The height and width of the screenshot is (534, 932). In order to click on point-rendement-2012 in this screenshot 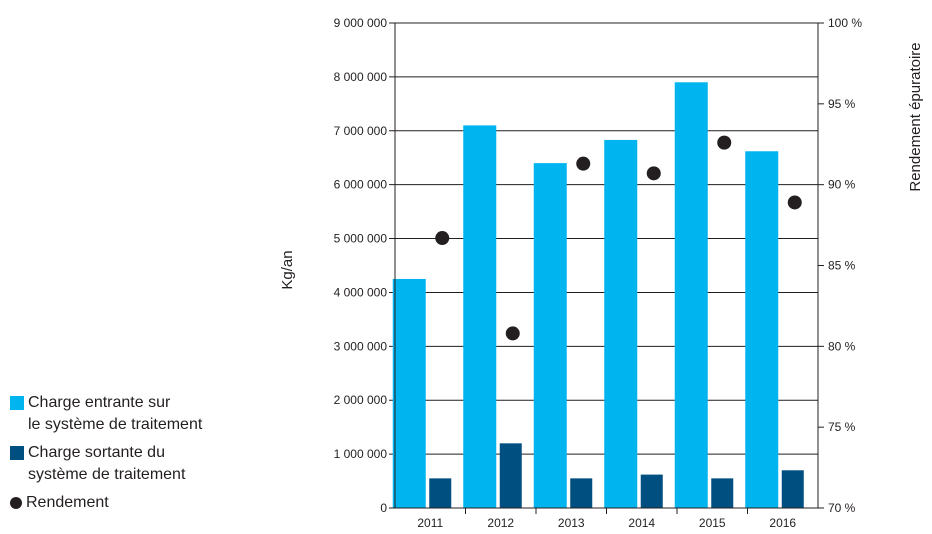, I will do `click(512, 333)`.